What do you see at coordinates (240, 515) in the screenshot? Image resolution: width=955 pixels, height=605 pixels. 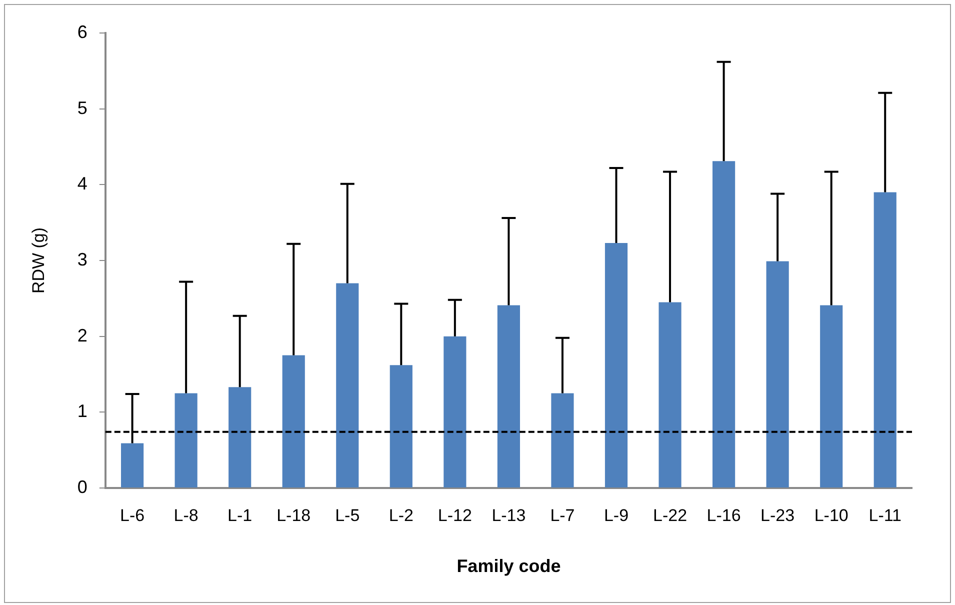 I see `x-tick-label: L-1` at bounding box center [240, 515].